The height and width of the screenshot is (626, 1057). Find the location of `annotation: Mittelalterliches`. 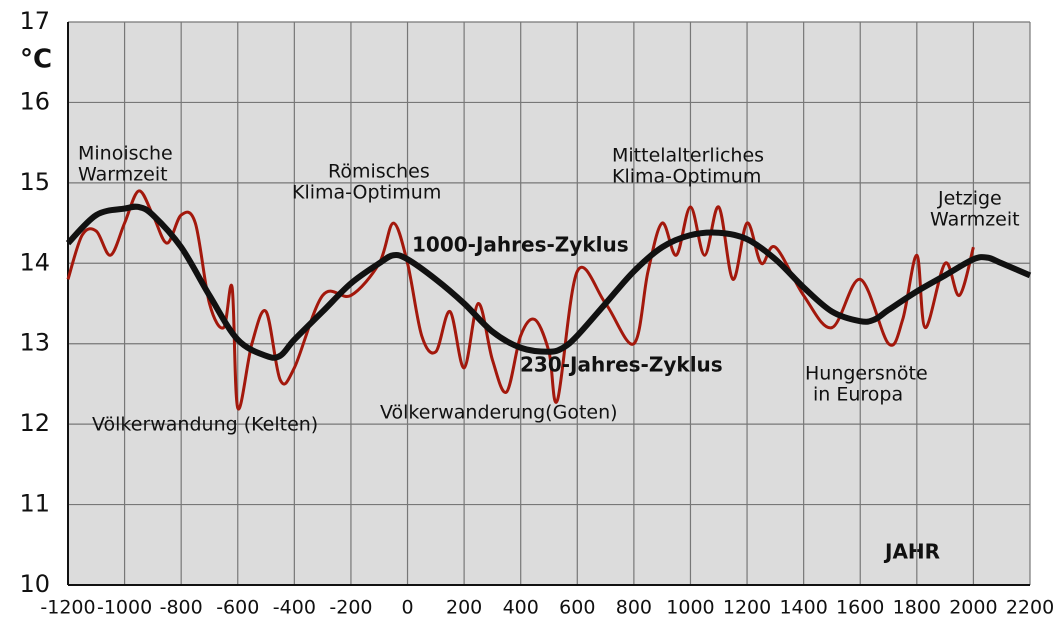

annotation: Mittelalterliches is located at coordinates (688, 156).